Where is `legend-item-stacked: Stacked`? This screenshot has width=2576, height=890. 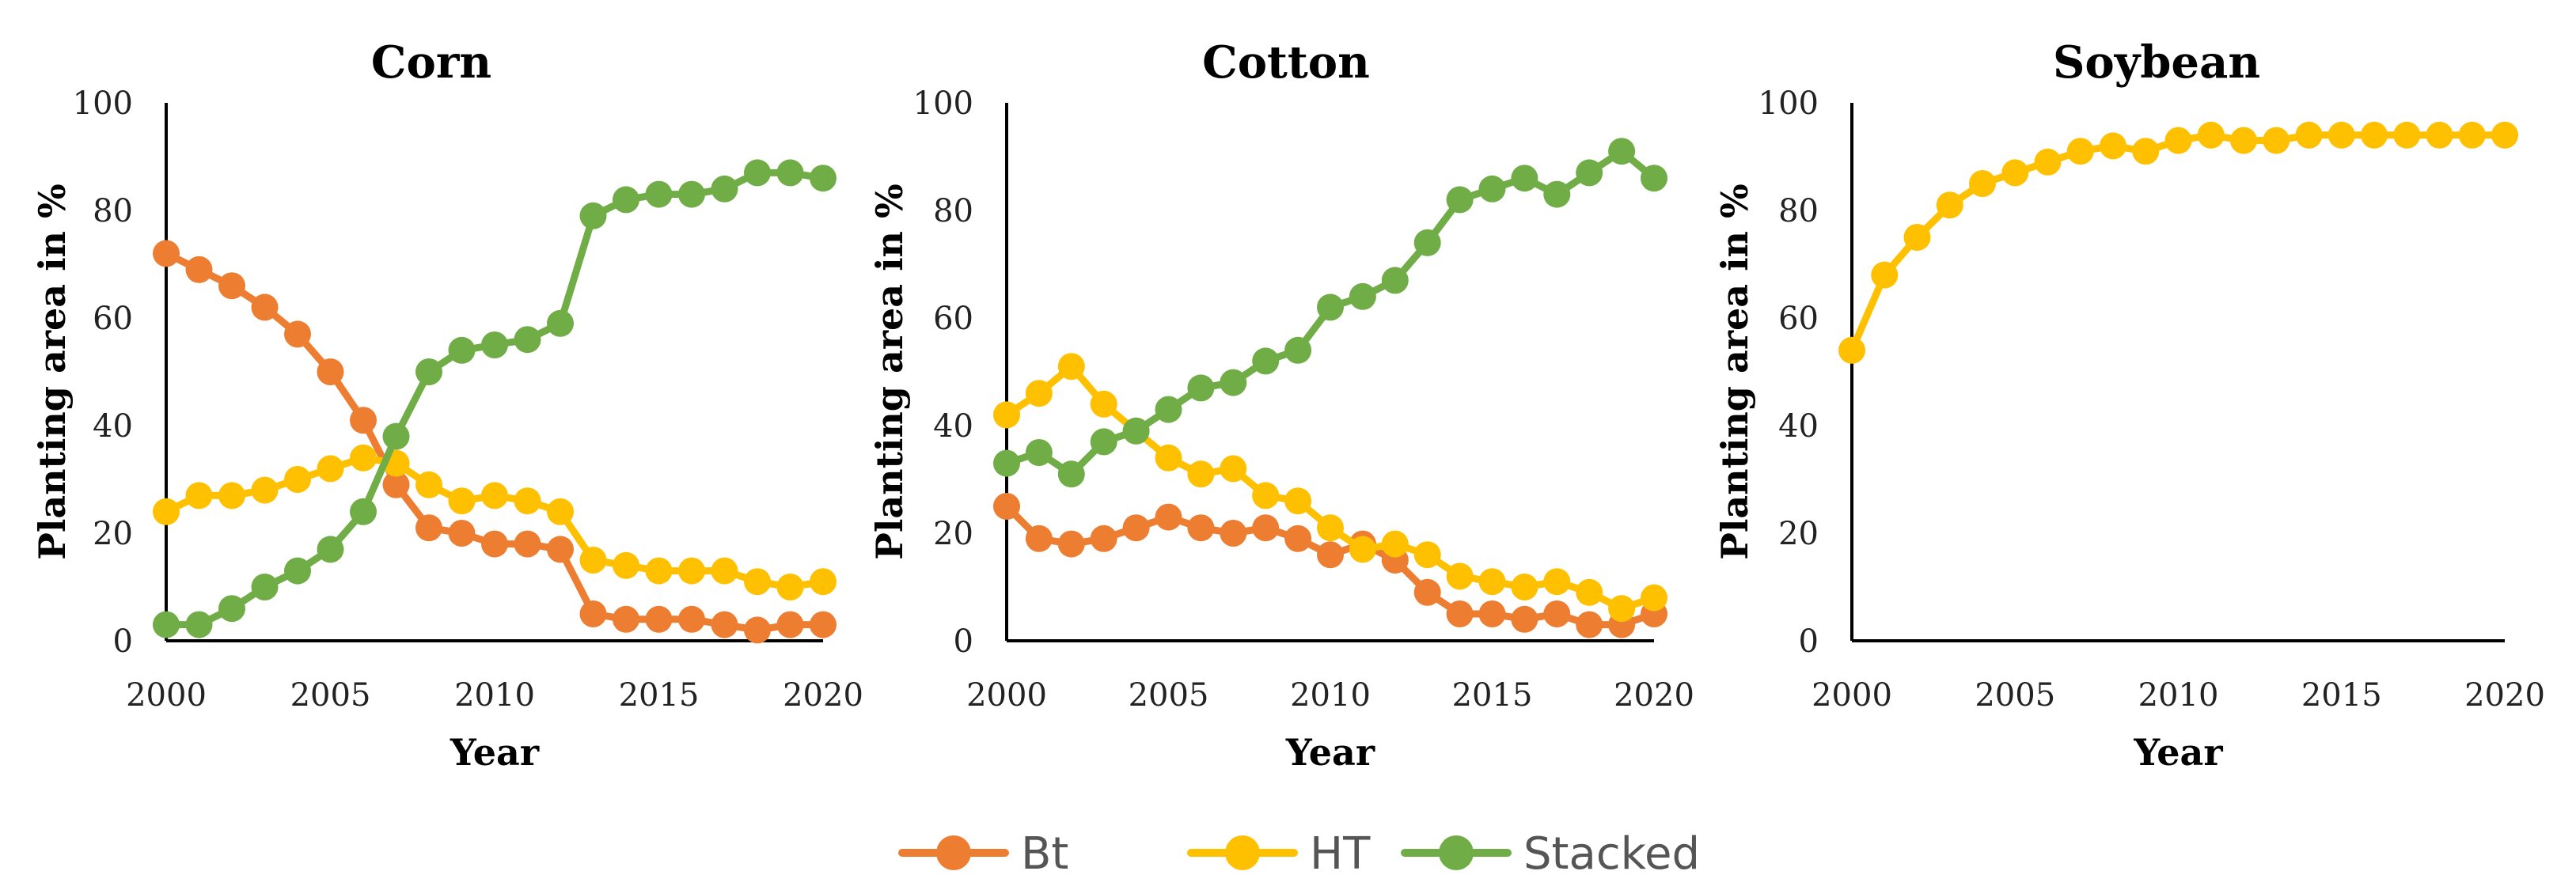
legend-item-stacked: Stacked is located at coordinates (1550, 854).